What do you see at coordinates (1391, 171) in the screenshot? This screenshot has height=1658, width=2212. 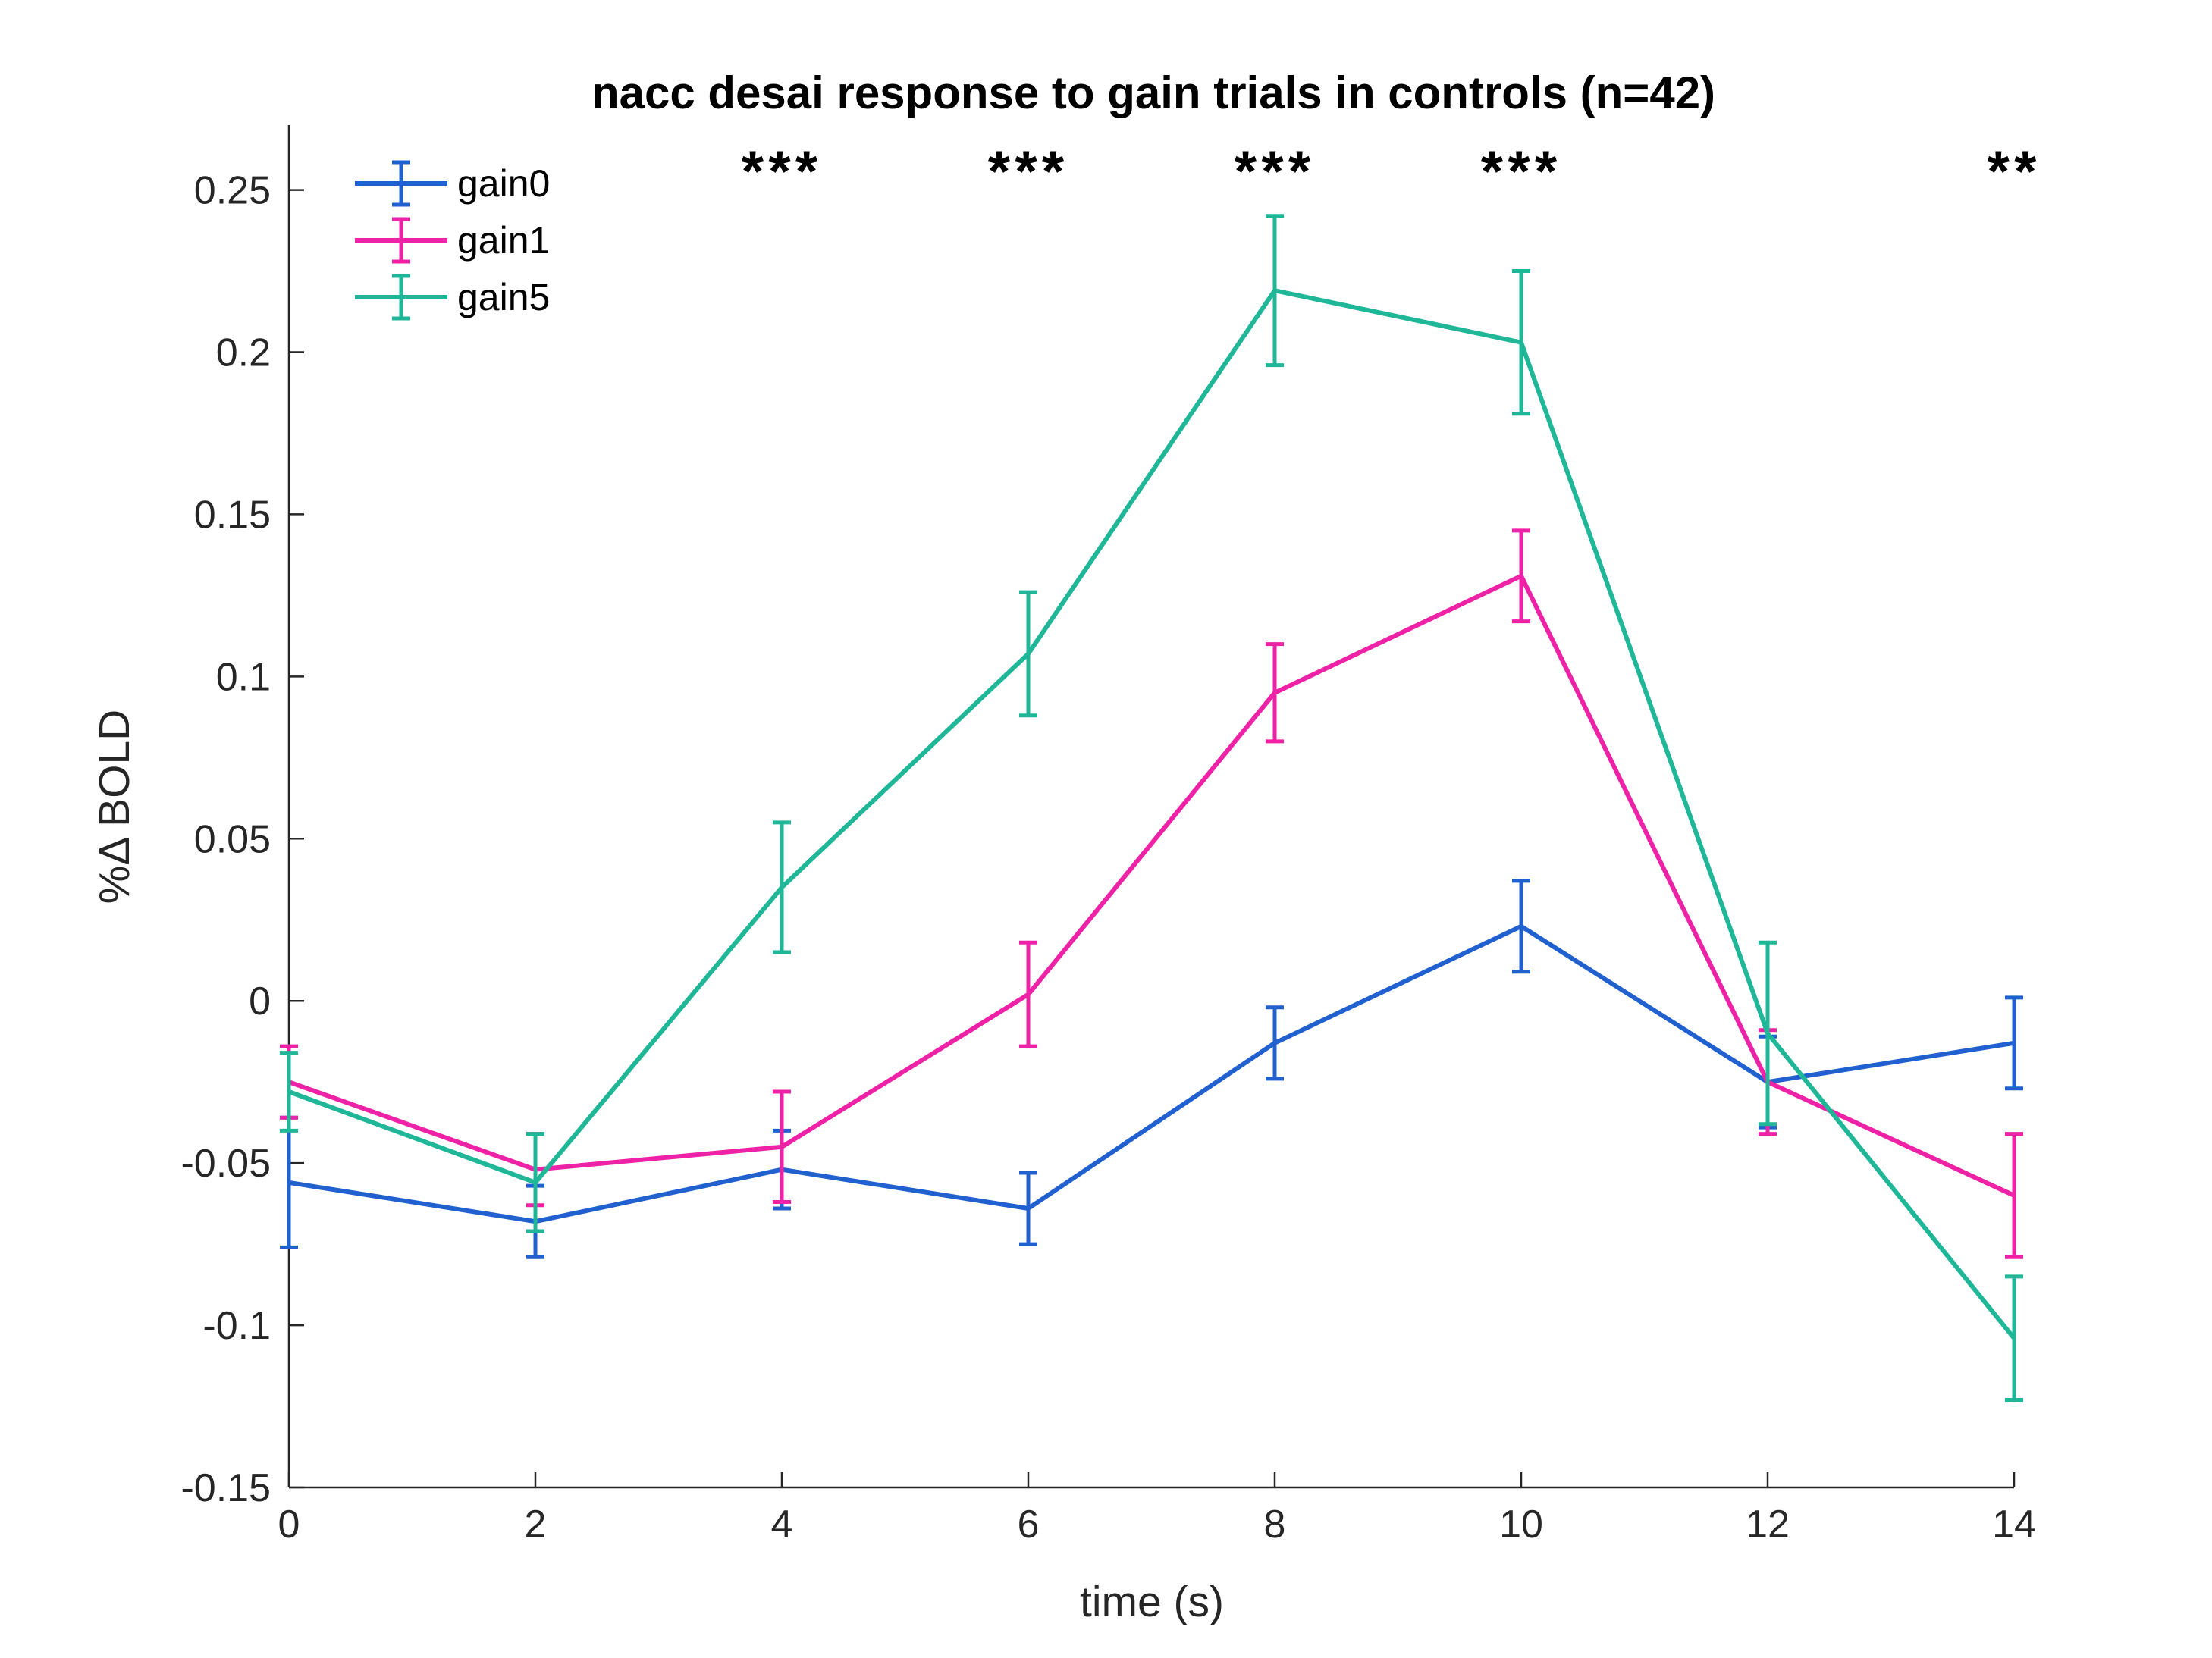 I see `significance-annotations: *** *** *** *** **` at bounding box center [1391, 171].